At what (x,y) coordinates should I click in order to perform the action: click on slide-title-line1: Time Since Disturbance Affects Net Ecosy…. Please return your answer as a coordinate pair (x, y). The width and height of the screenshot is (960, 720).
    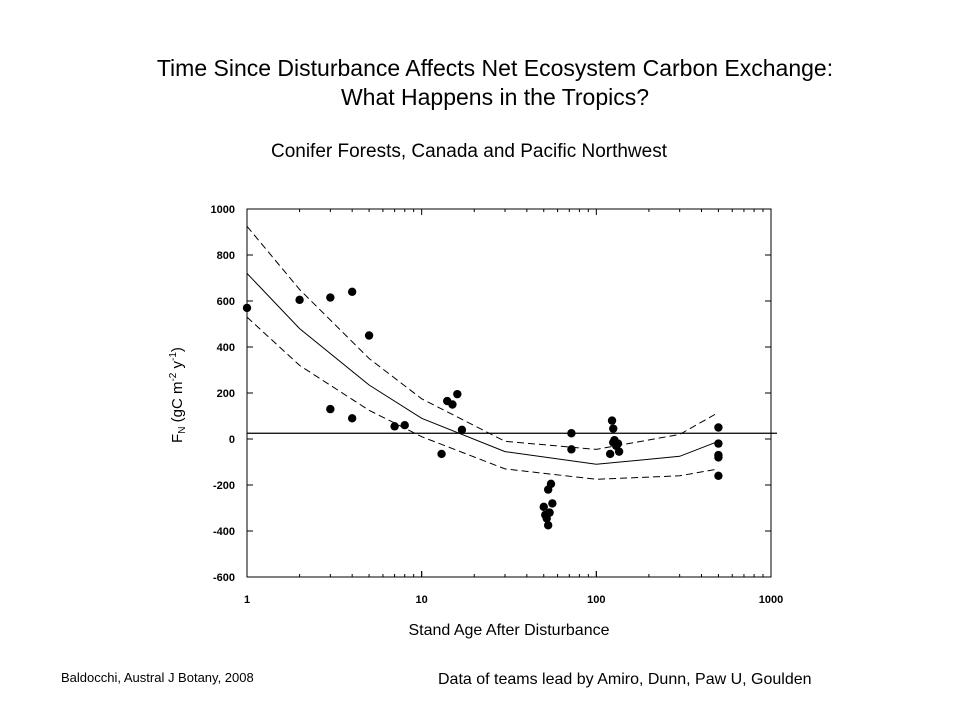
    Looking at the image, I should click on (495, 68).